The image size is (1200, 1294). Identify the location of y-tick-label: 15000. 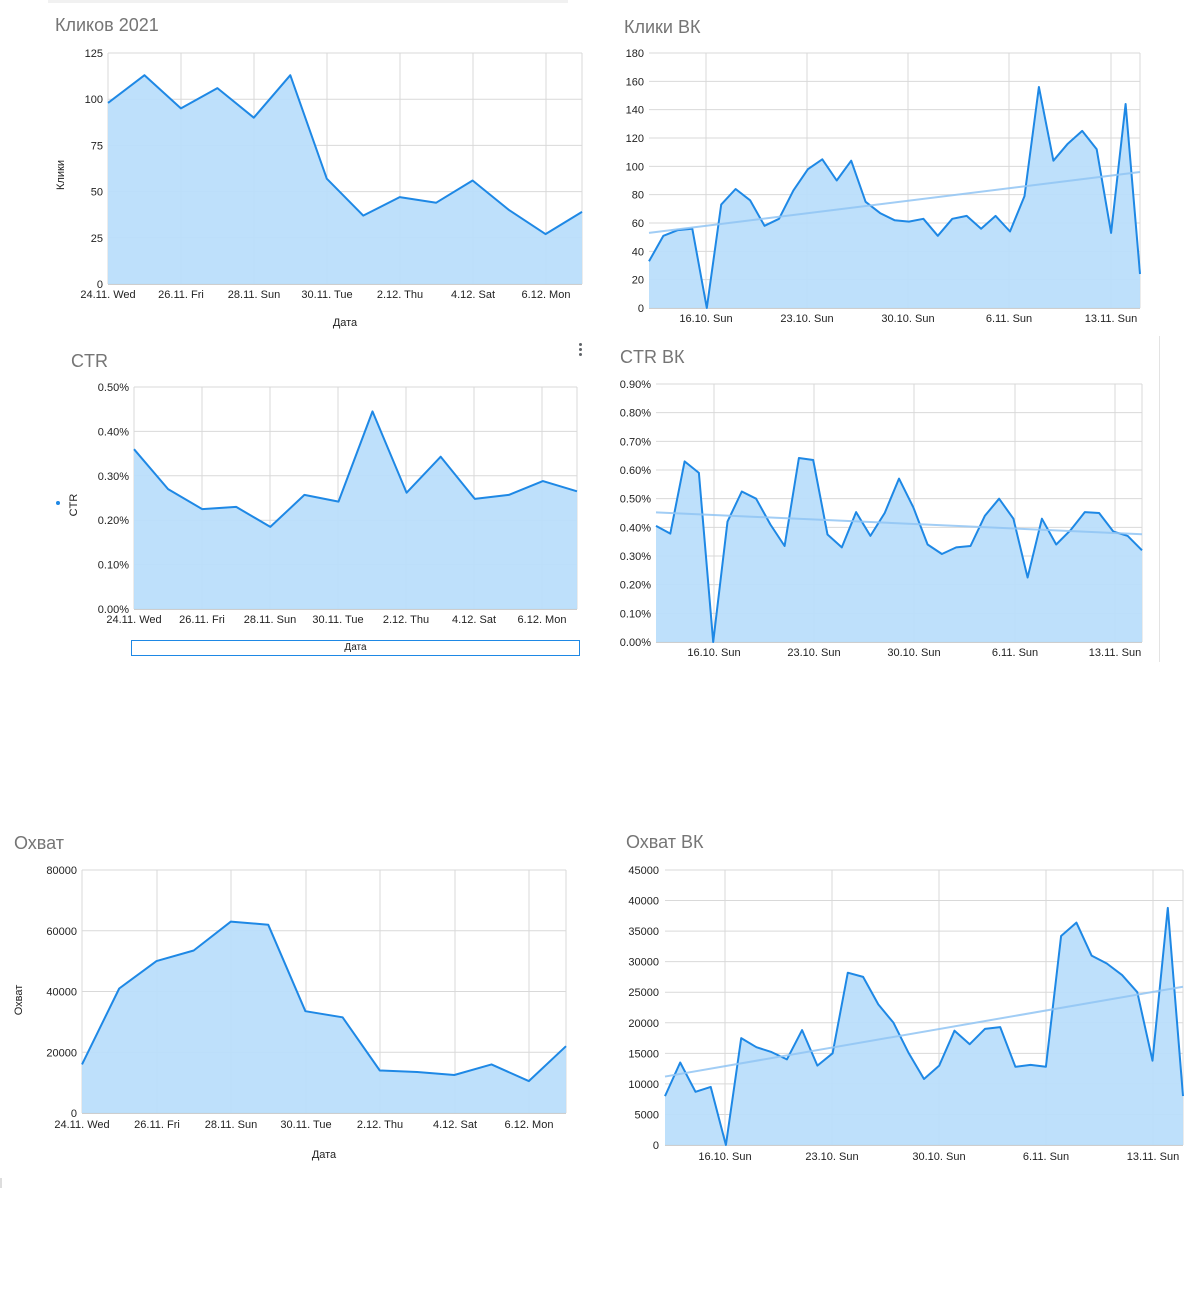
(643, 1054).